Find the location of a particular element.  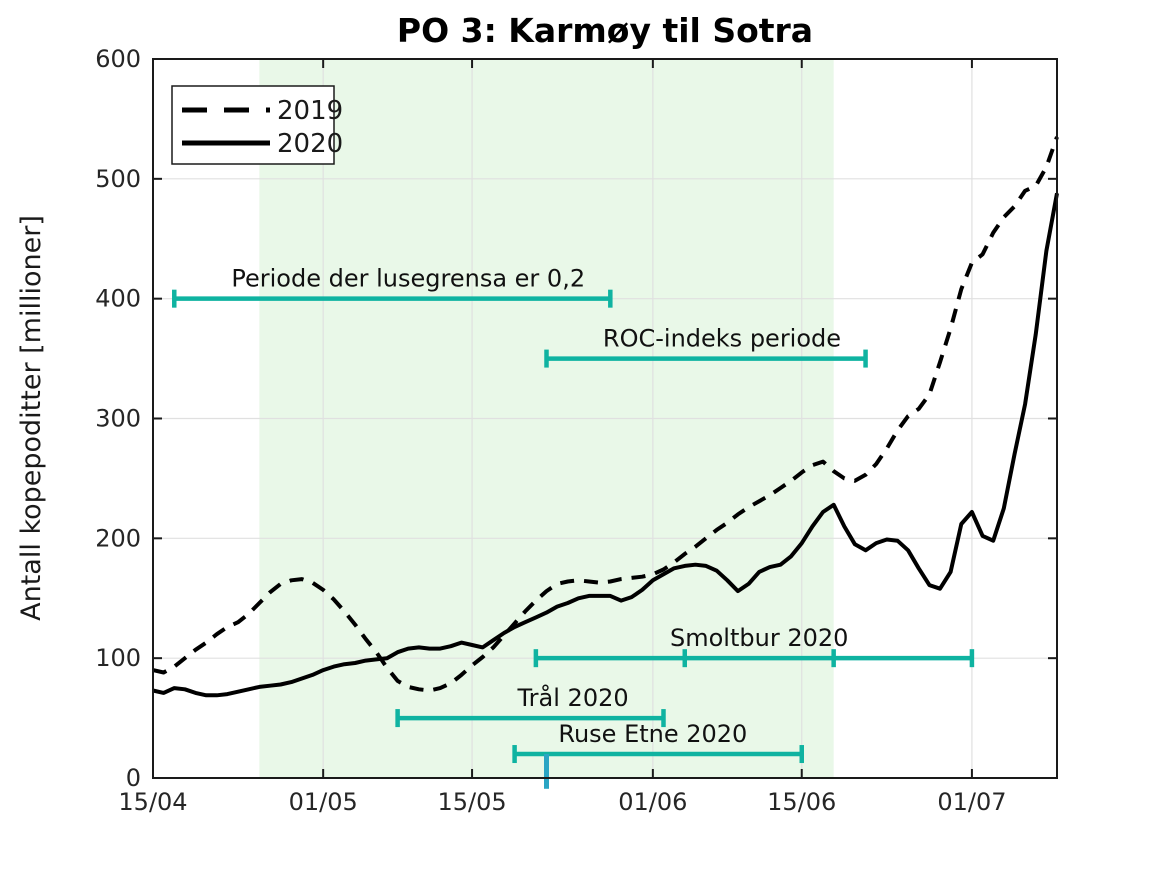

annotation-label: Ruse Etne 2020 is located at coordinates (652, 734).